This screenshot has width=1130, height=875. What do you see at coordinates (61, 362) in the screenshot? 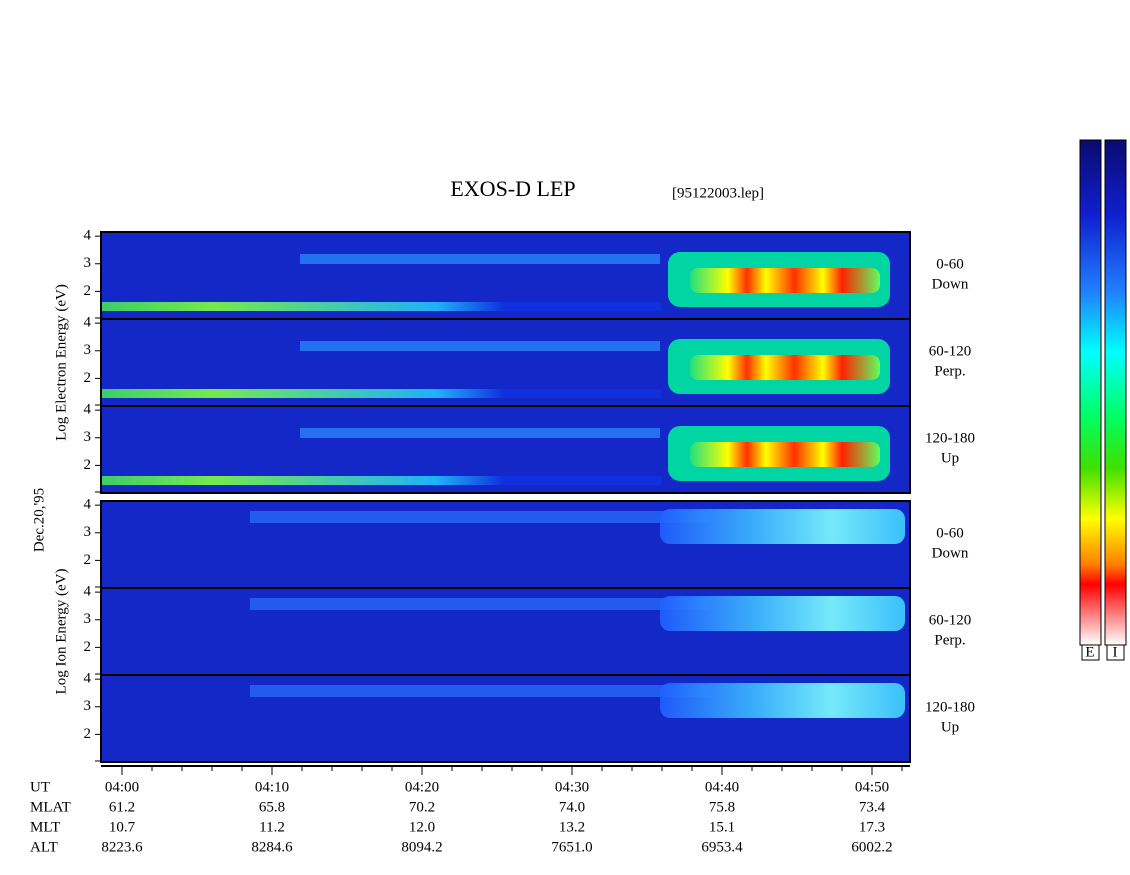
I see `group-label: Log Electron Energy (eV)` at bounding box center [61, 362].